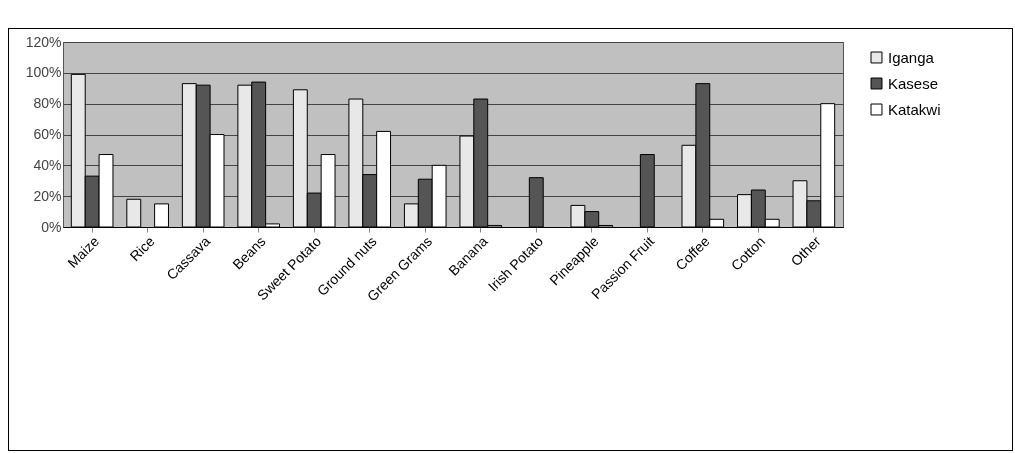 Image resolution: width=1015 pixels, height=453 pixels. I want to click on y-tick-label: 60%, so click(47, 134).